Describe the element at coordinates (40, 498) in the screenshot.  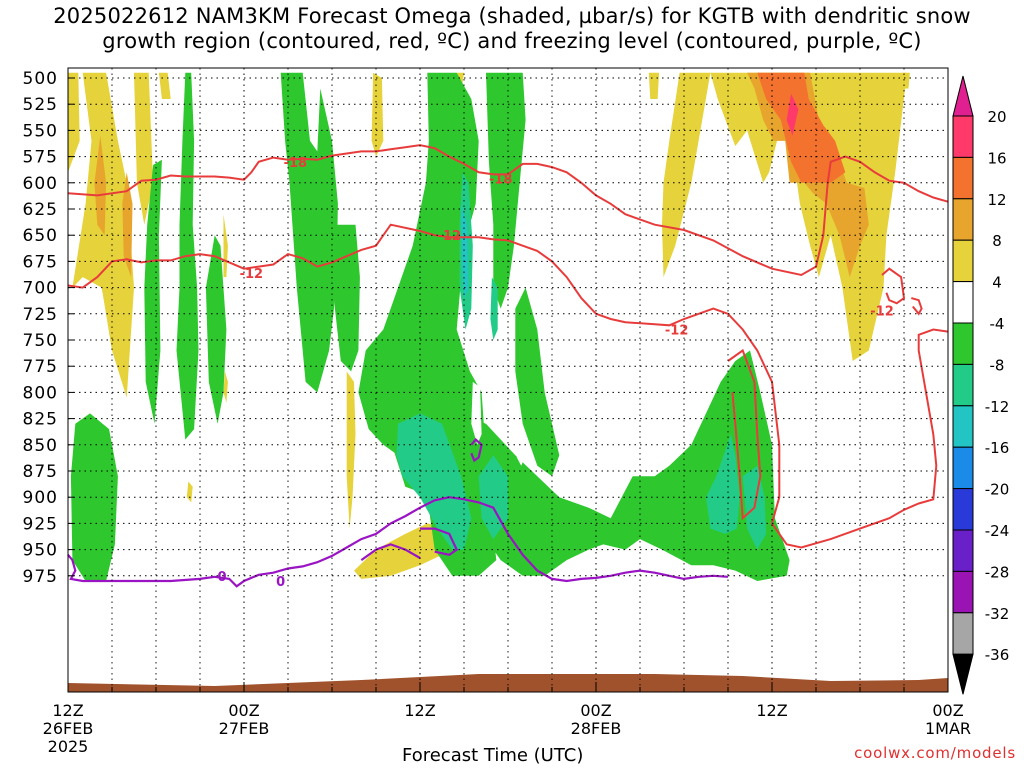
I see `y-tick-label: 900` at that location.